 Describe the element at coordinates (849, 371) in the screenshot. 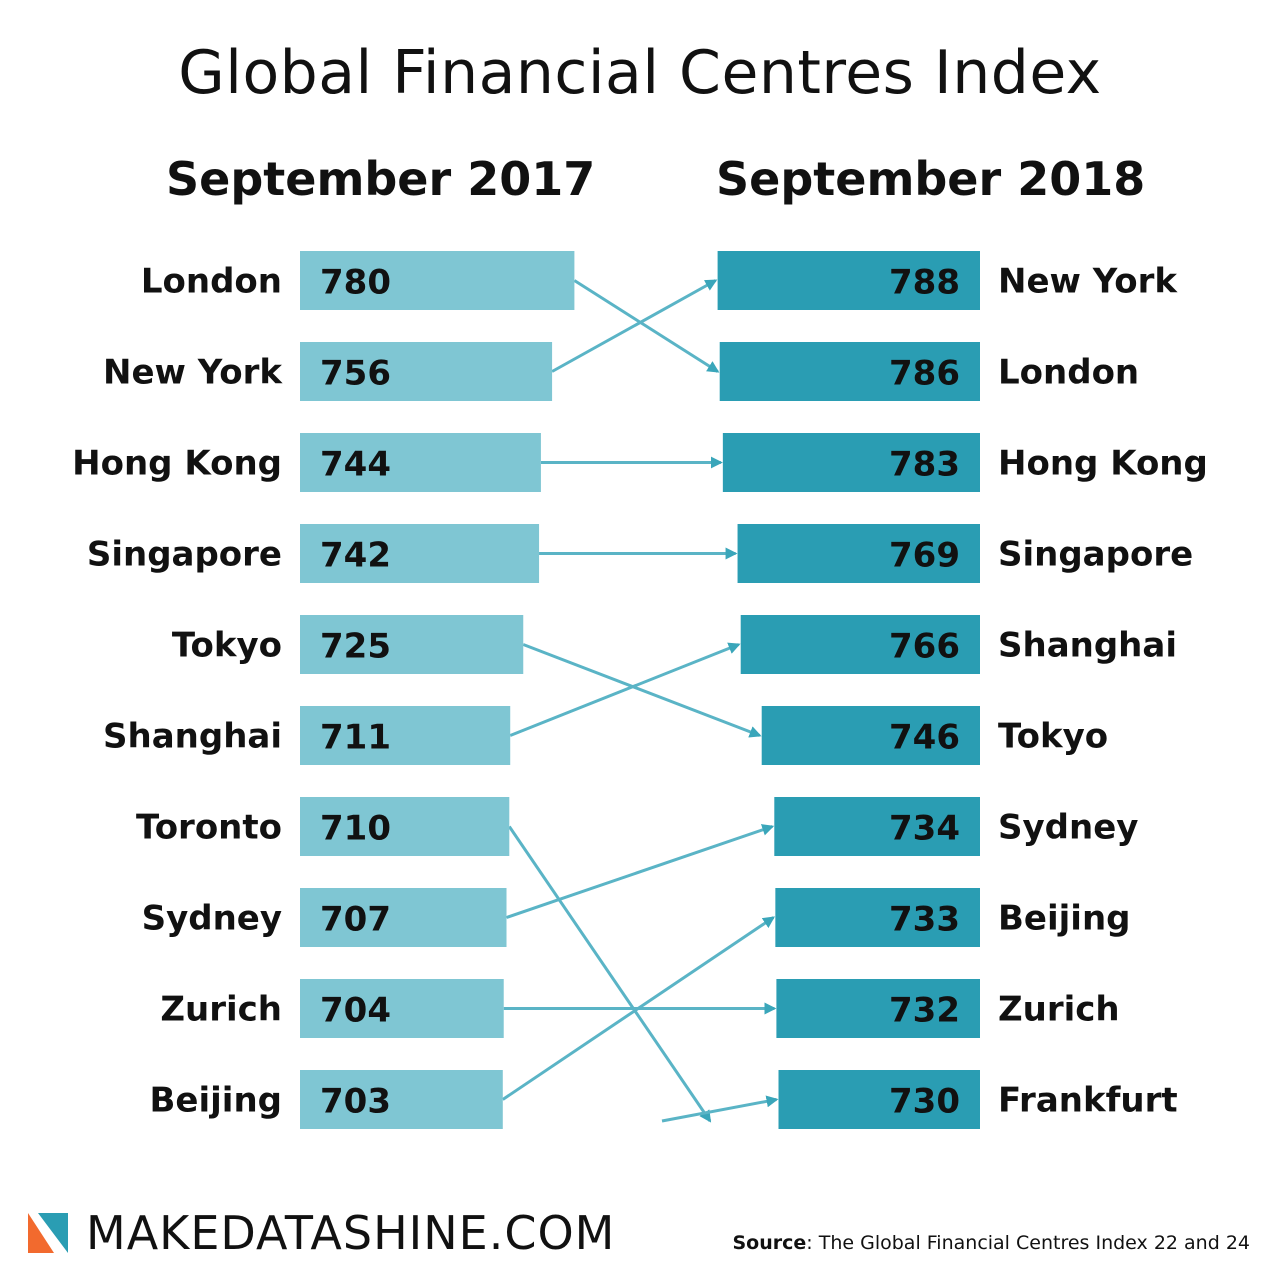

I see `right-bar-london` at that location.